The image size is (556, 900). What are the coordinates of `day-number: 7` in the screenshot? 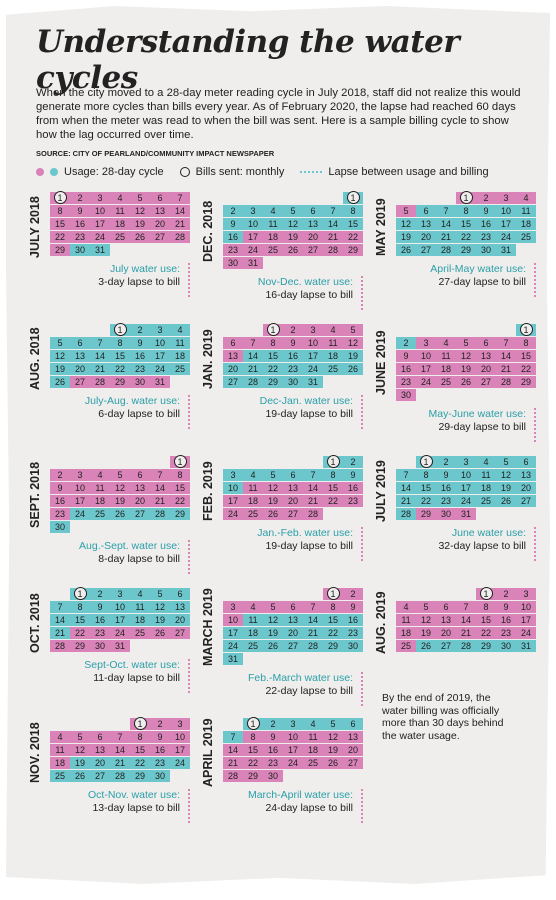 It's located at (253, 343).